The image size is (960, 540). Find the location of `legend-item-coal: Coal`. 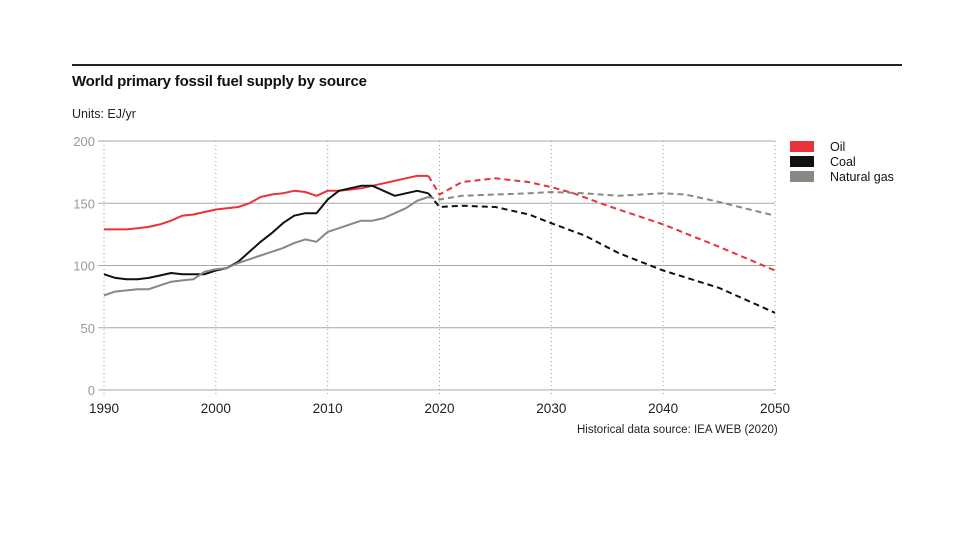

legend-item-coal: Coal is located at coordinates (842, 161).